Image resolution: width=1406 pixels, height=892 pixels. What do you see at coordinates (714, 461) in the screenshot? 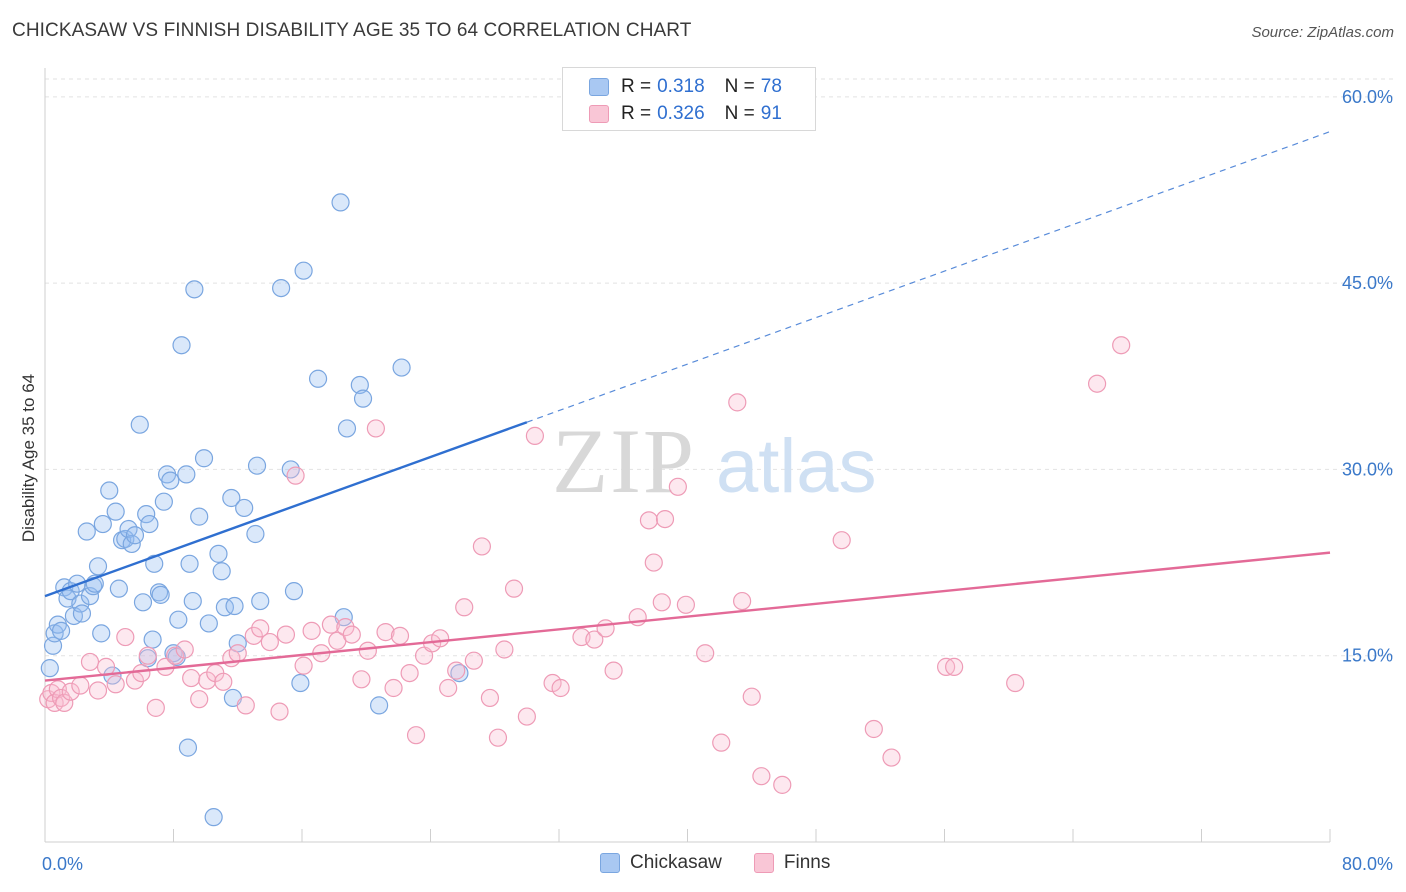
I see `watermark: ZIP atlas` at bounding box center [714, 461].